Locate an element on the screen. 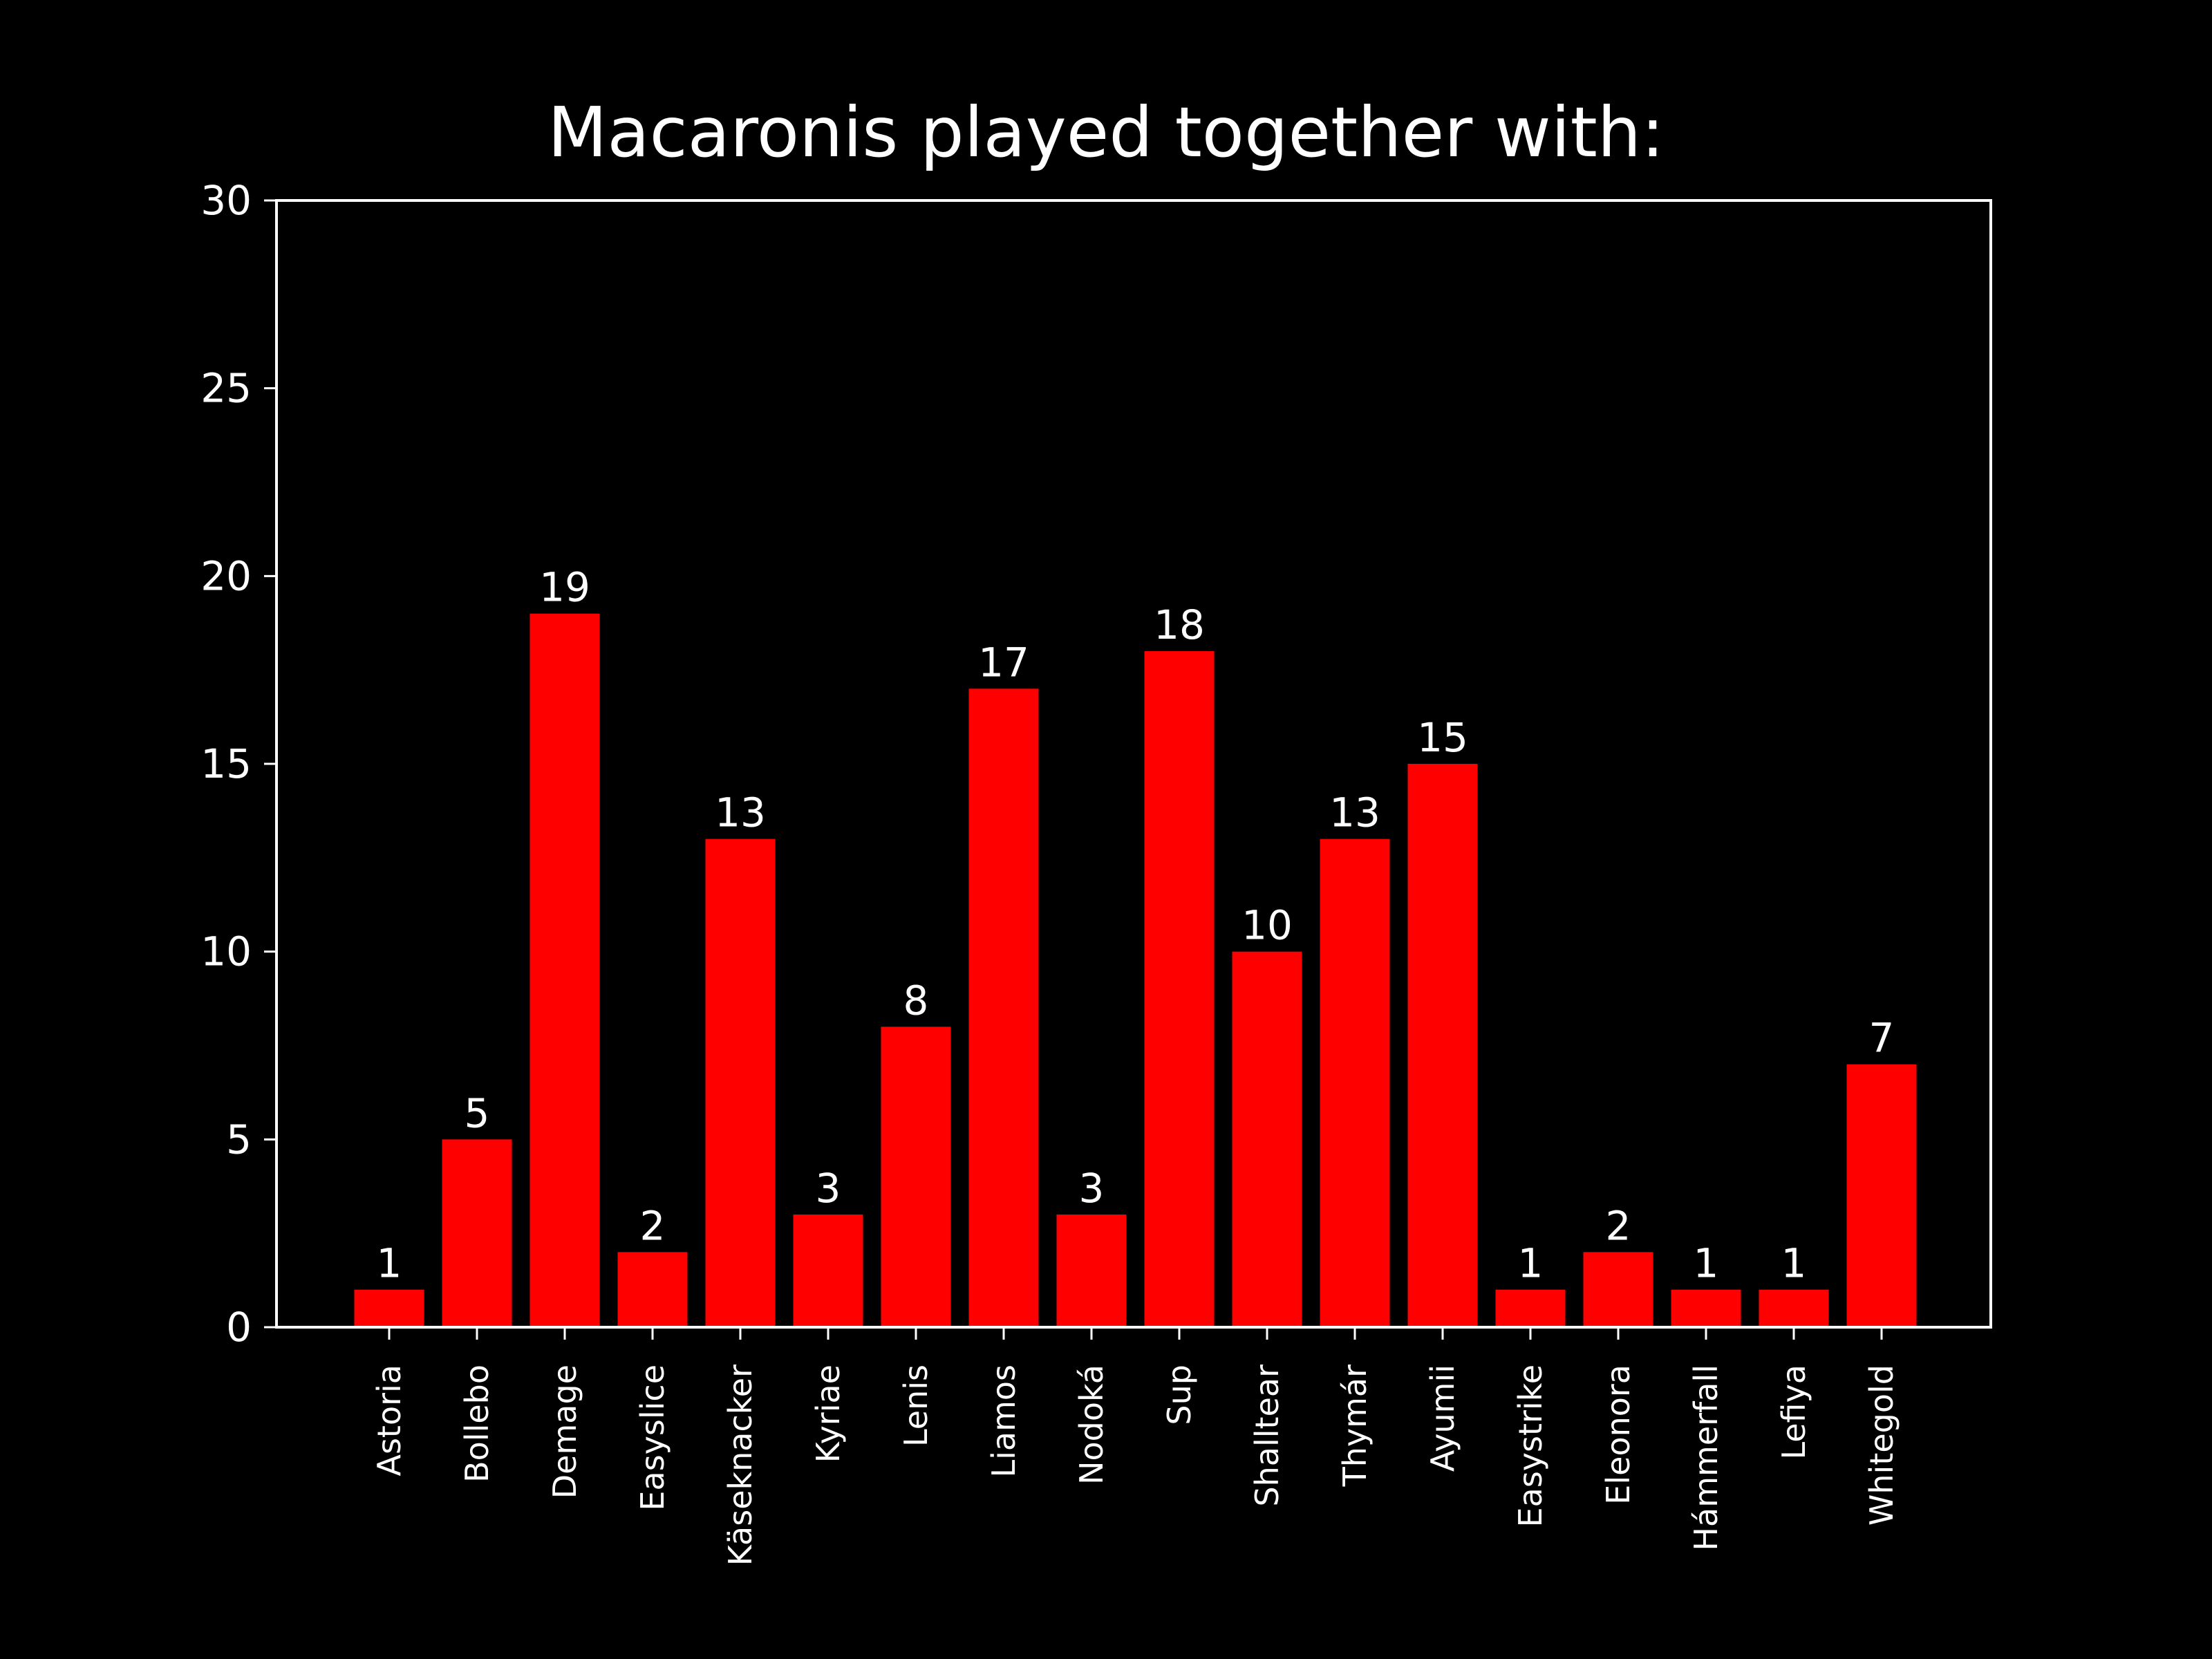  x-tick-label: Shalltear is located at coordinates (1267, 1436).